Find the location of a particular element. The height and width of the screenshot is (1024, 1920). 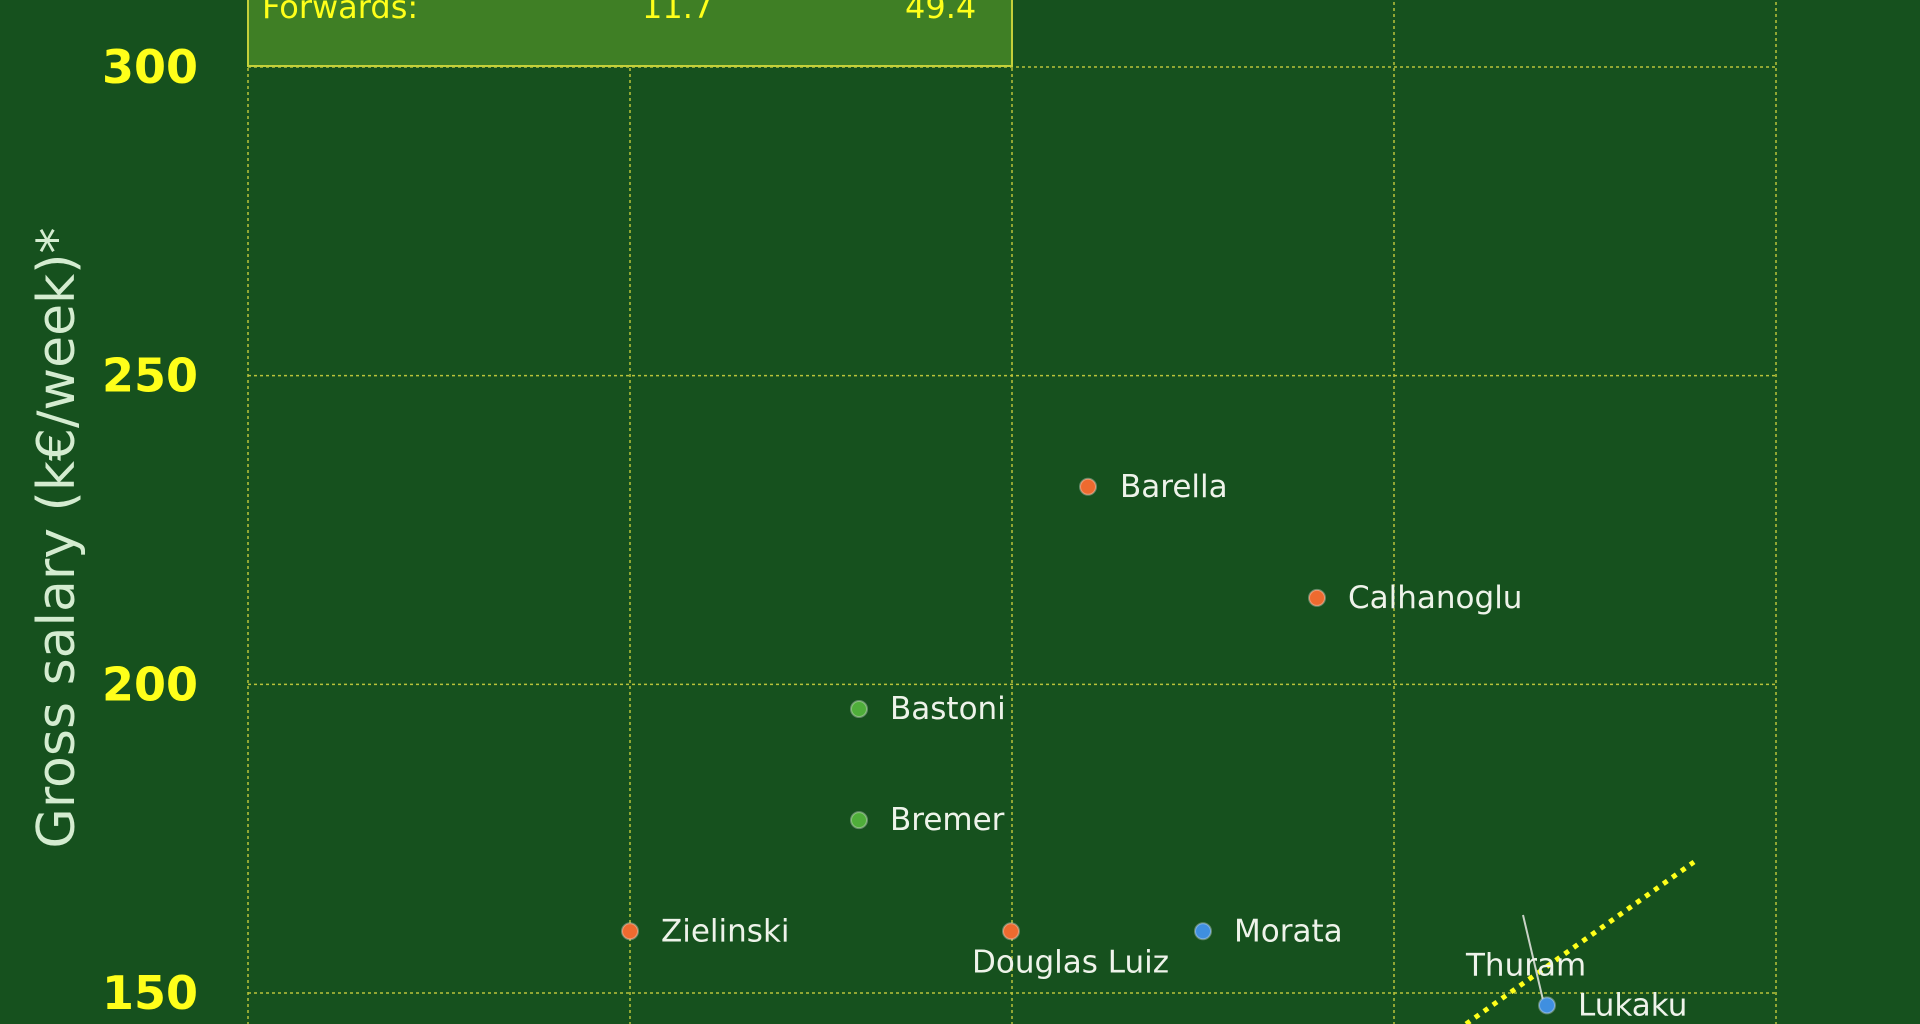

y-axis-ticks: 150 200 250 300 is located at coordinates (150, 530).